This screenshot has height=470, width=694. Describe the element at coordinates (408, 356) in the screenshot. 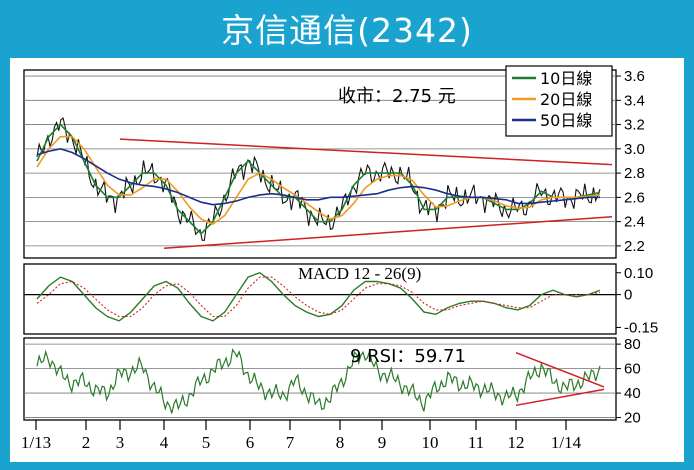

I see `rsi-label: 9 RSI：59.71` at that location.